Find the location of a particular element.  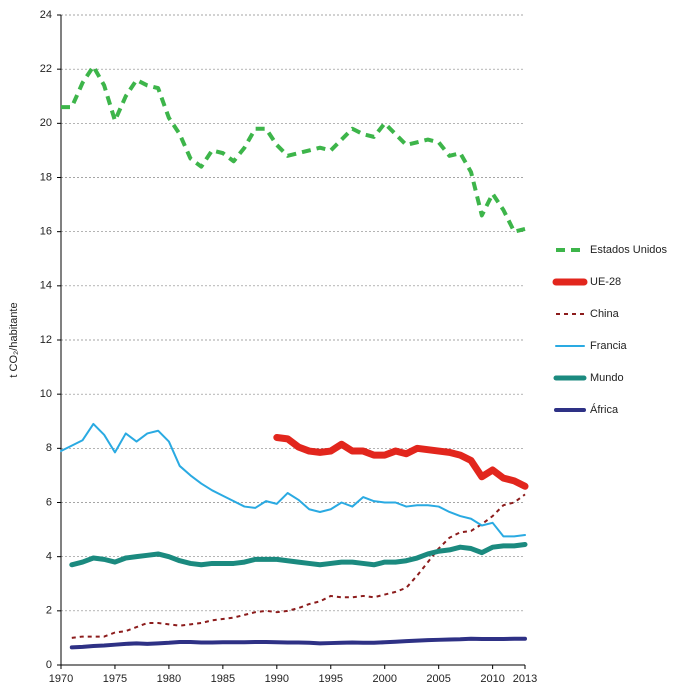

x-tick-label: 2005 is located at coordinates (438, 679).